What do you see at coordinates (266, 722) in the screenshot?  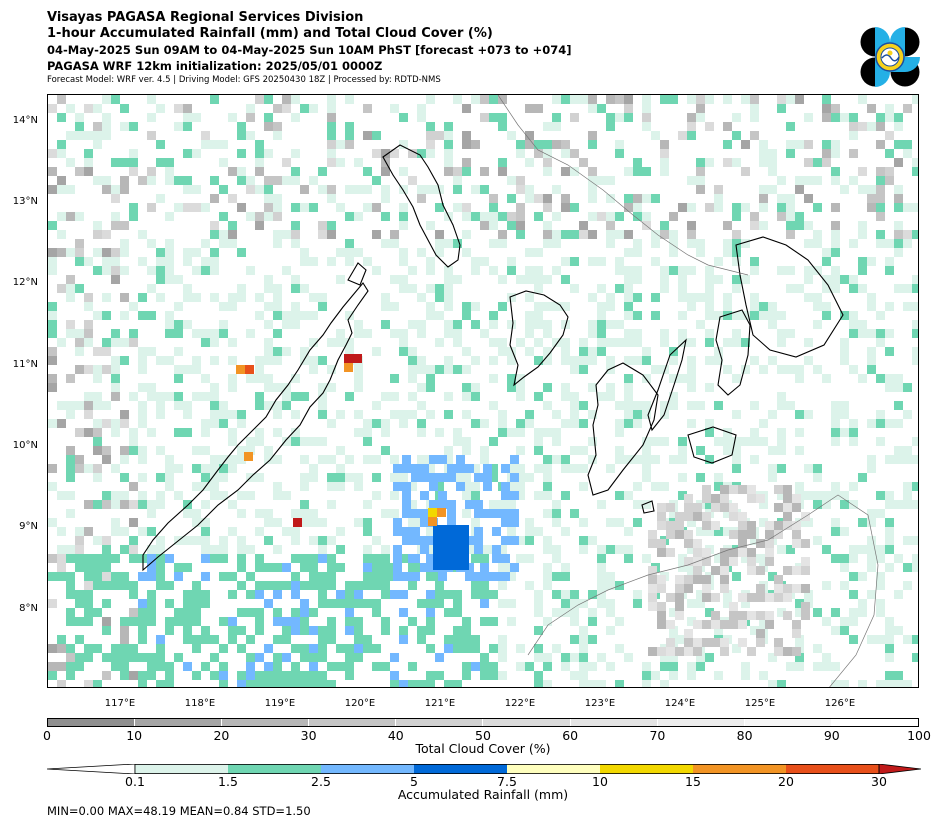 I see `cloud-cover-color-bin` at bounding box center [266, 722].